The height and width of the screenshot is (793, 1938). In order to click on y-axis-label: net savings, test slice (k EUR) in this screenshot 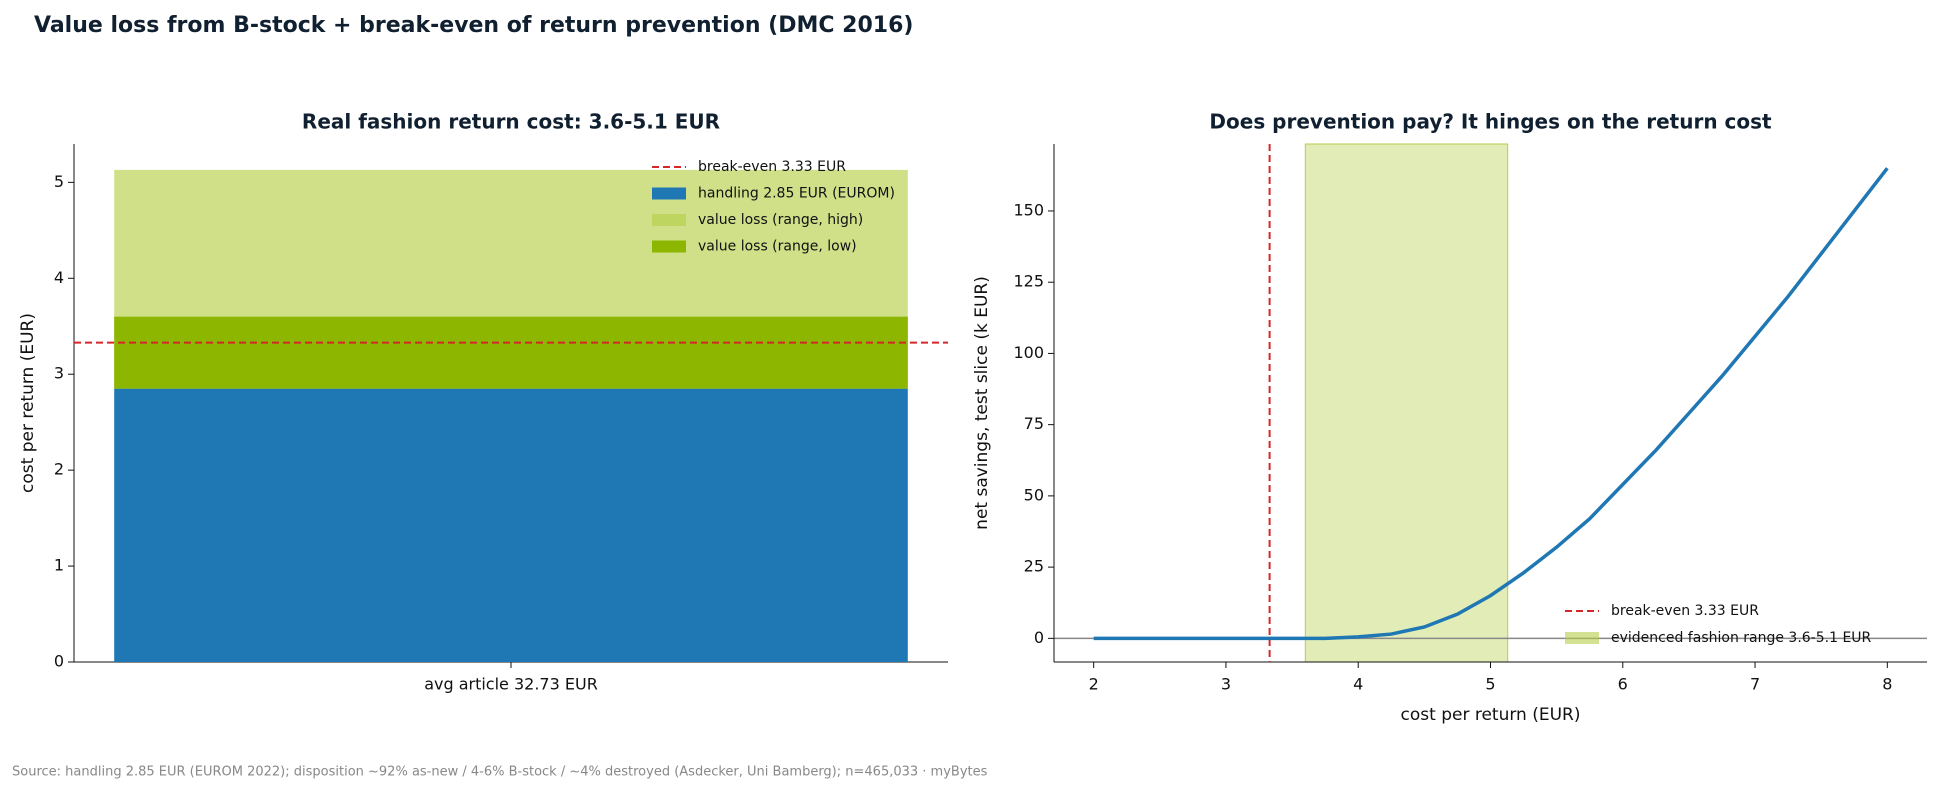, I will do `click(982, 403)`.